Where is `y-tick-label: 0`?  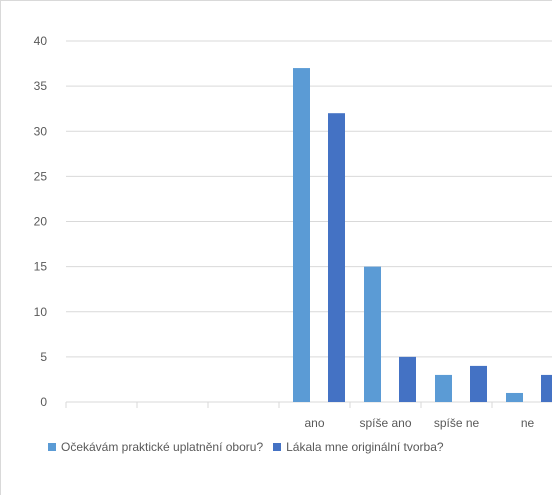
y-tick-label: 0 is located at coordinates (43, 402).